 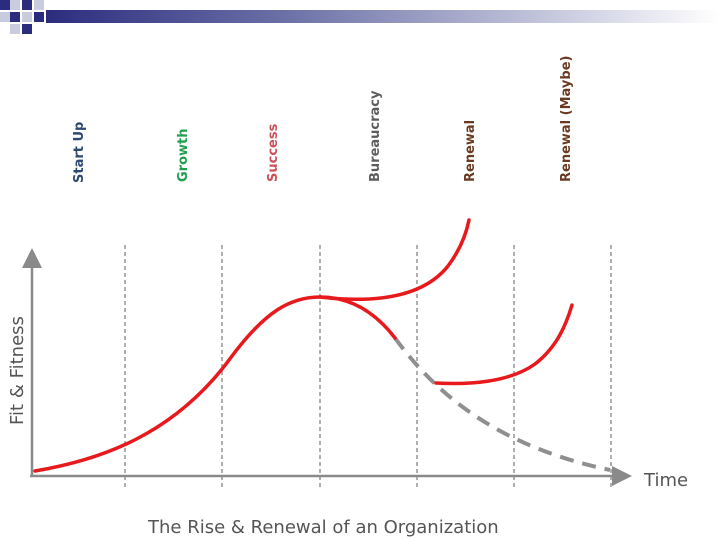 I want to click on stage-label-renewal-maybe: Renewal (Maybe), so click(x=566, y=119).